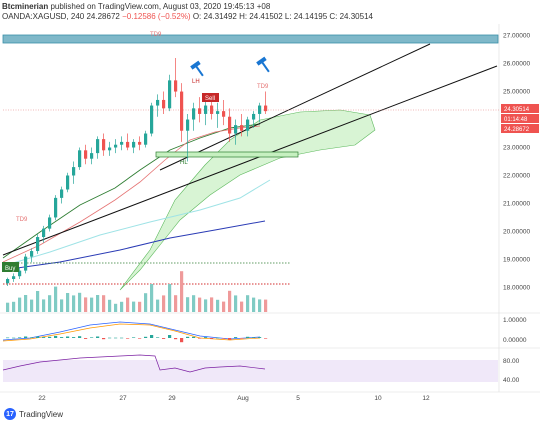 Image resolution: width=540 pixels, height=424 pixels. I want to click on last-price-tag-bg, so click(520, 128).